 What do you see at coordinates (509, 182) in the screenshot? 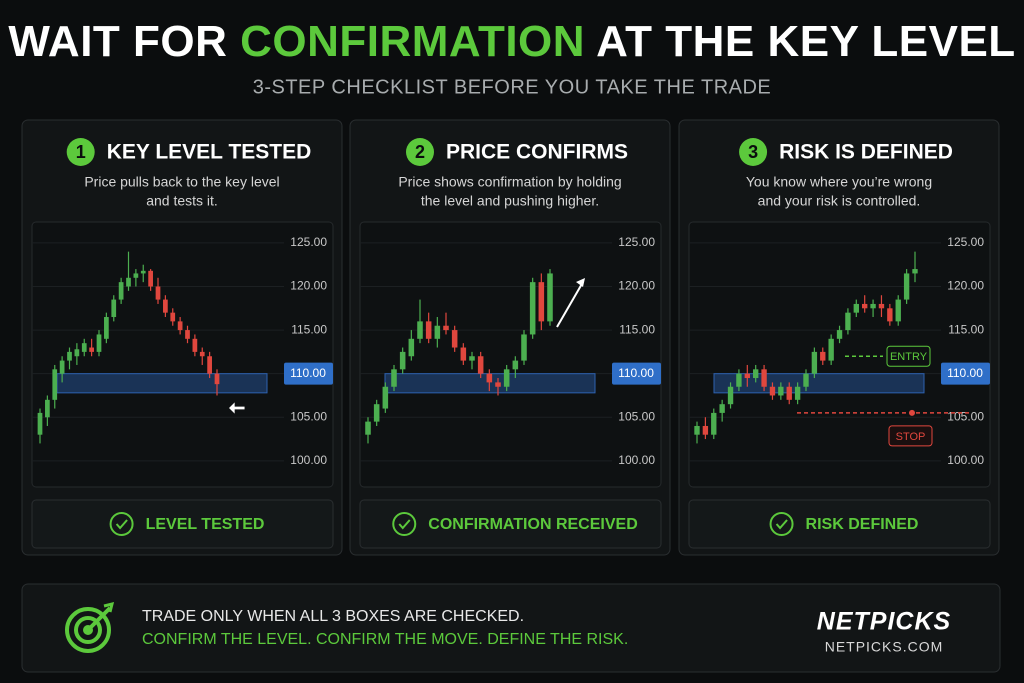
I see `step-description: Price shows confirmation by holding` at bounding box center [509, 182].